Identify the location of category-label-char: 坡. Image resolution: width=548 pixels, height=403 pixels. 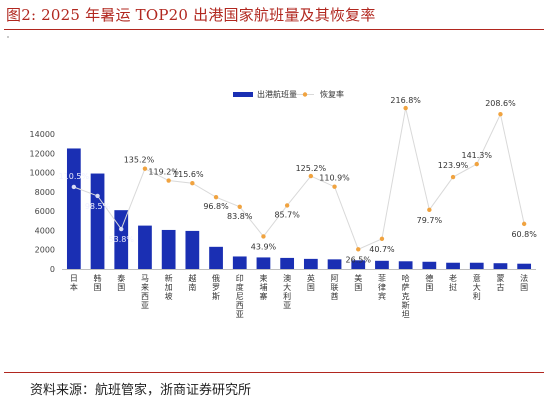
(169, 296).